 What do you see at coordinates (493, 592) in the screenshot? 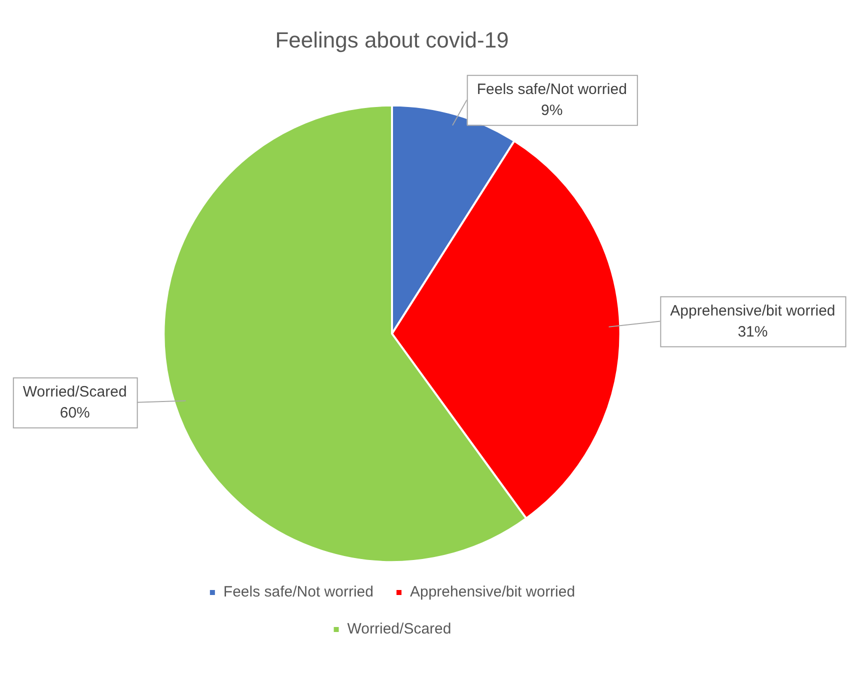
I see `legend-label: Apprehensive/bit worried` at bounding box center [493, 592].